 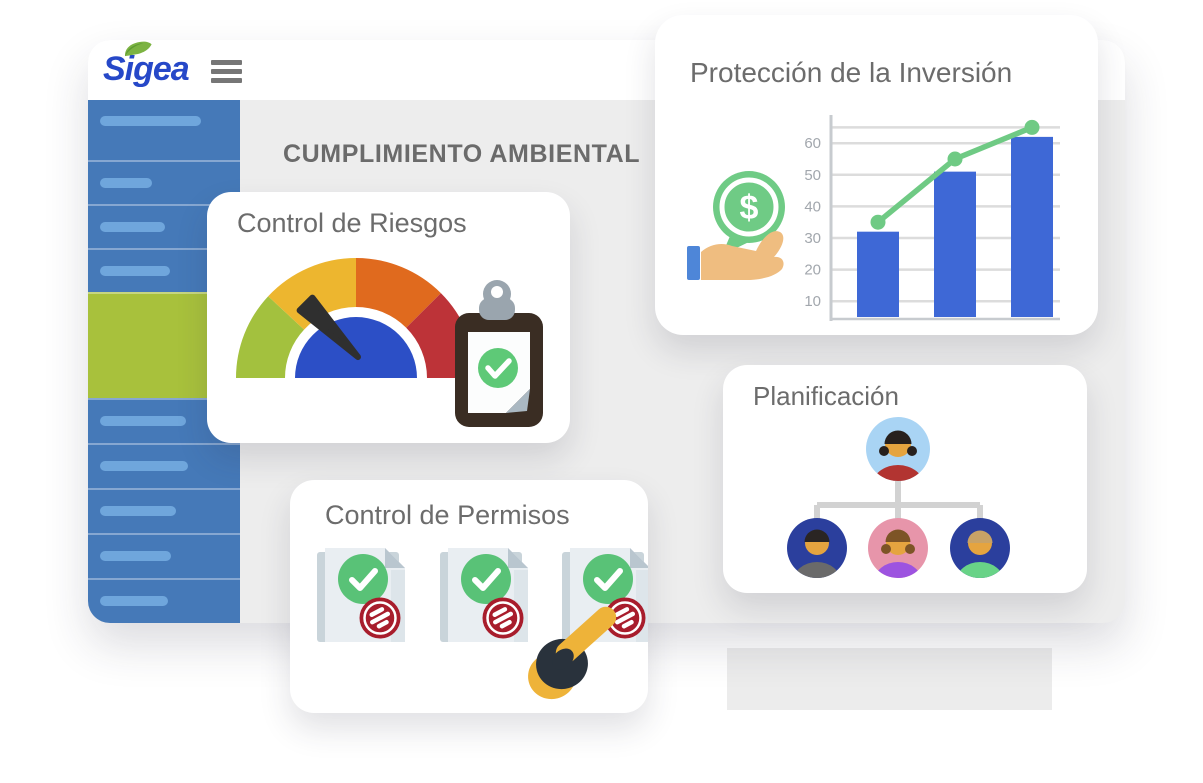 What do you see at coordinates (812, 238) in the screenshot?
I see `svg-text: 30` at bounding box center [812, 238].